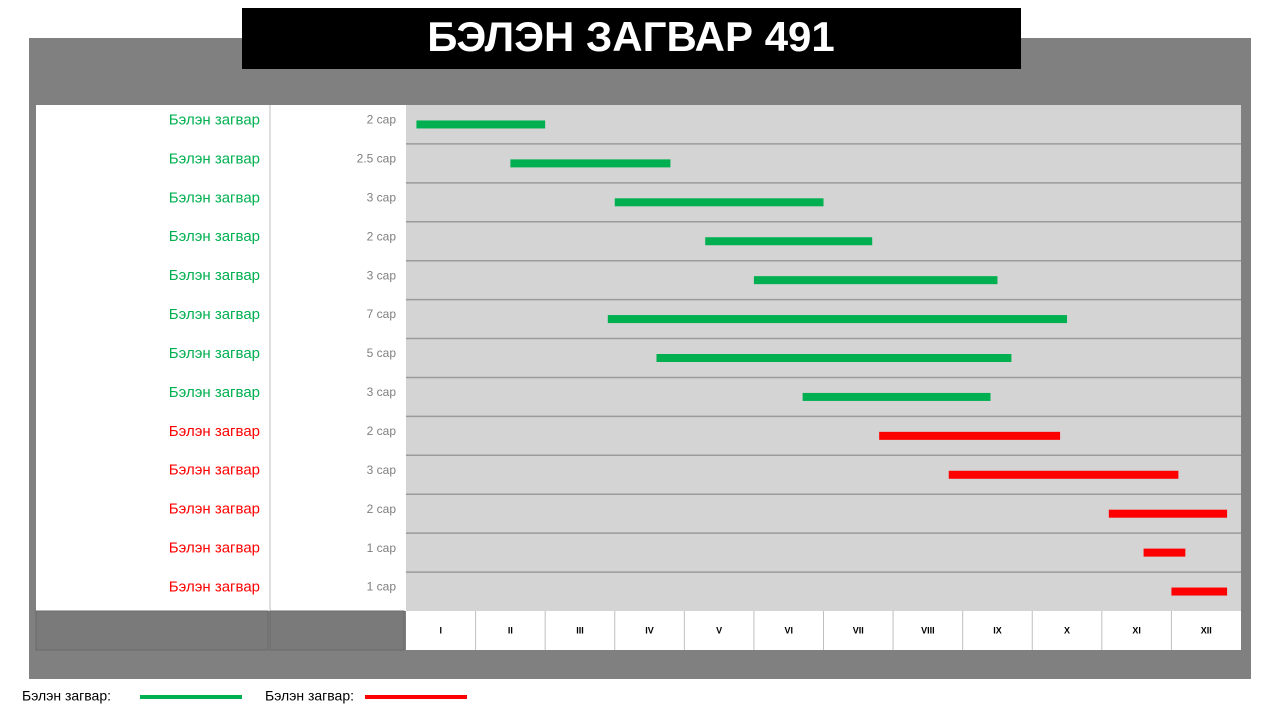  What do you see at coordinates (649, 630) in the screenshot?
I see `x-tick-label: IV` at bounding box center [649, 630].